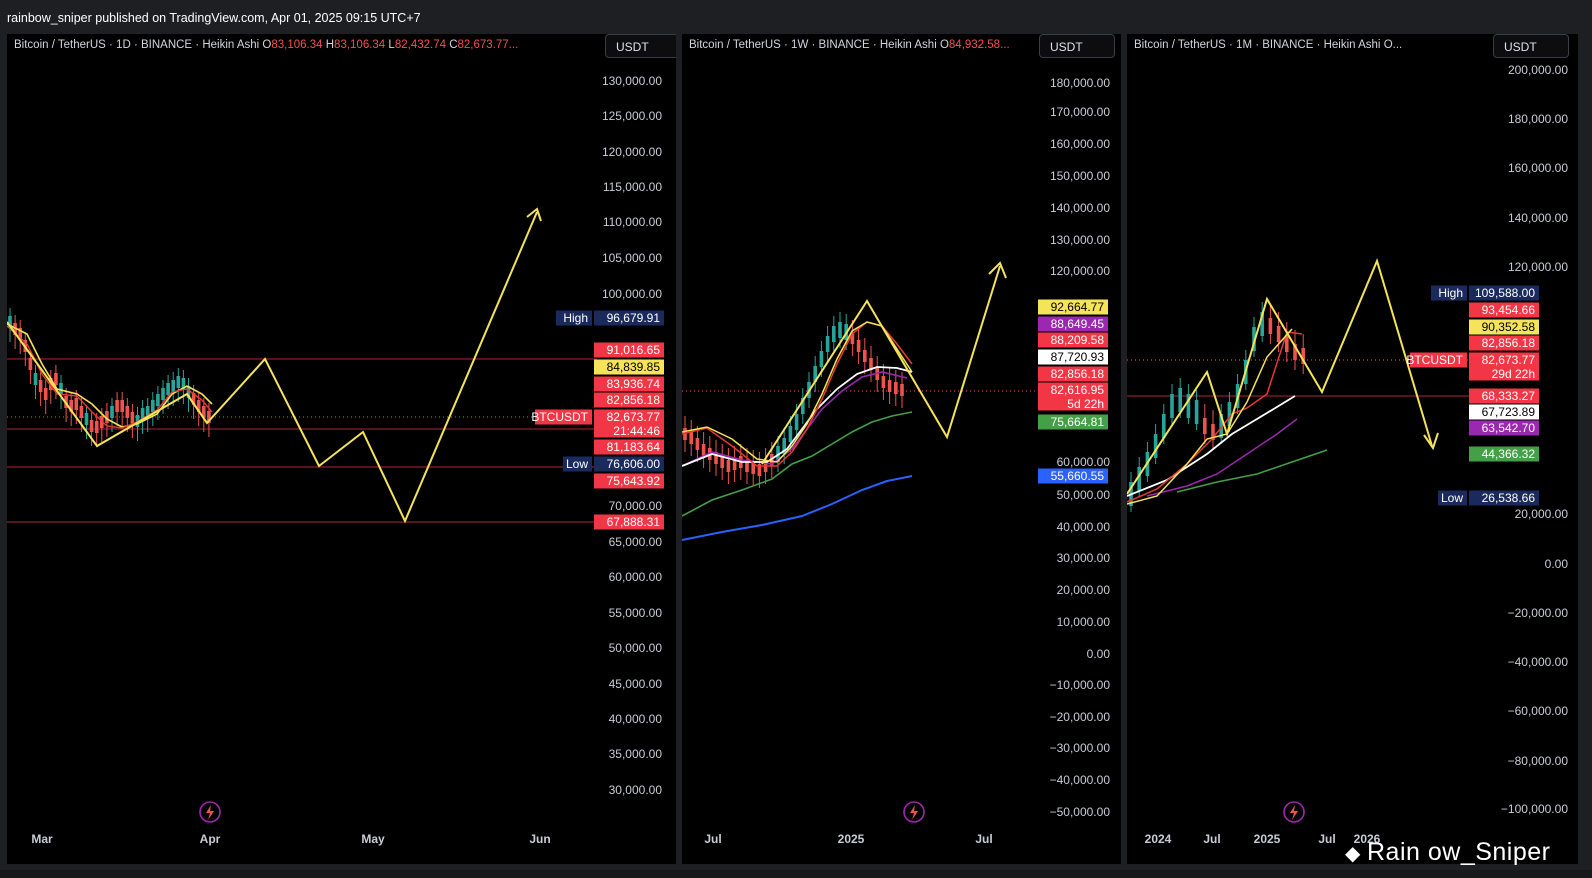 This screenshot has width=1592, height=878. Describe the element at coordinates (1450, 293) in the screenshot. I see `price-tag-label: High` at that location.